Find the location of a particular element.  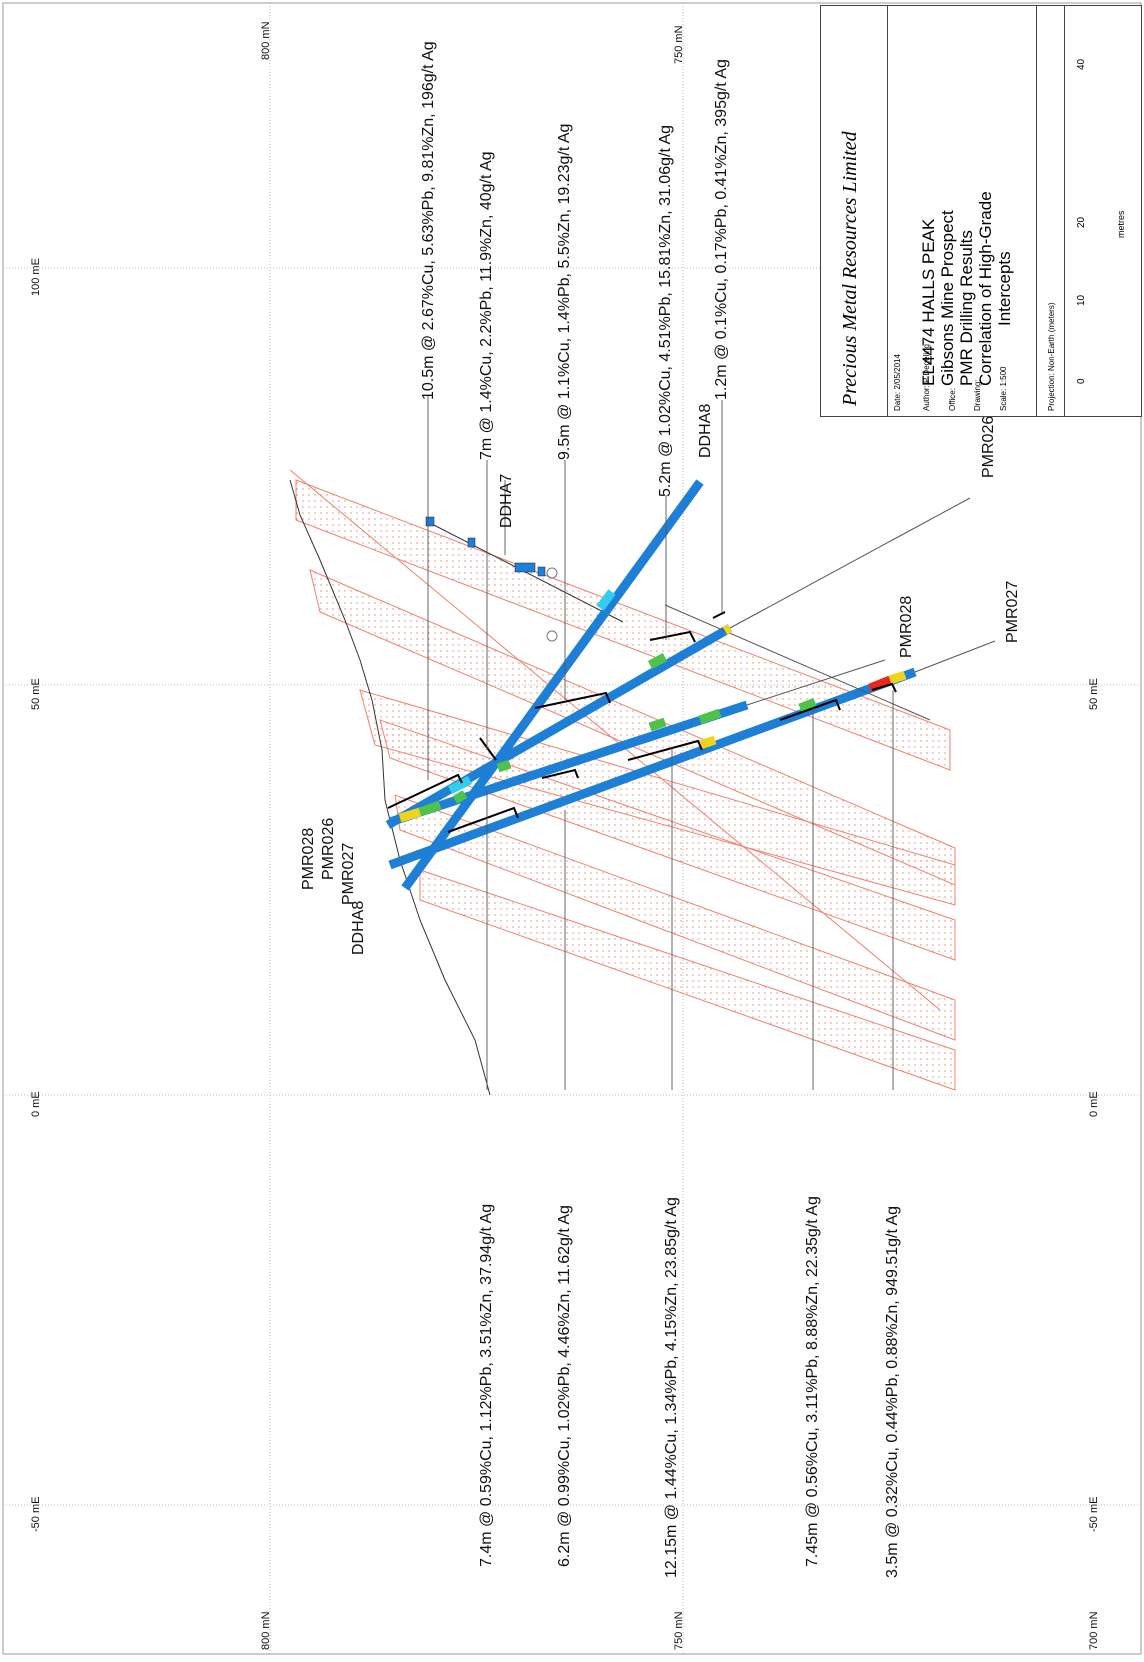

pmr027-trace is located at coordinates (652, 768).